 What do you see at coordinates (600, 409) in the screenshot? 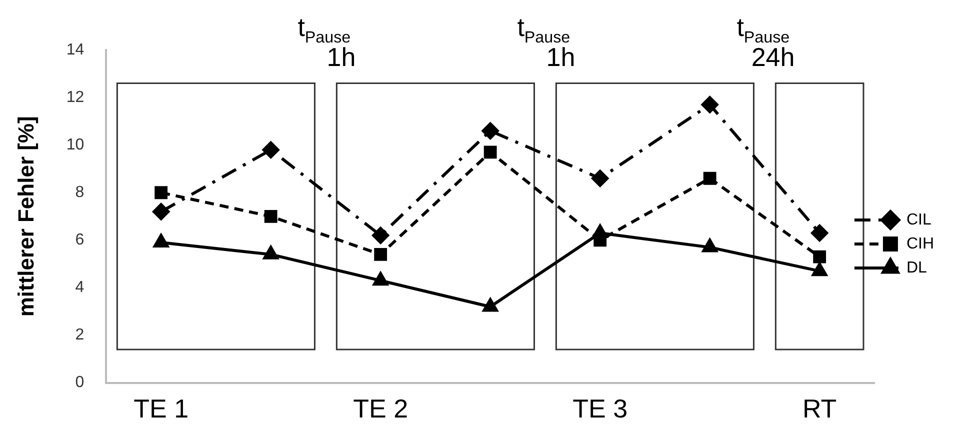
I see `x-tick-label: TE 3` at bounding box center [600, 409].